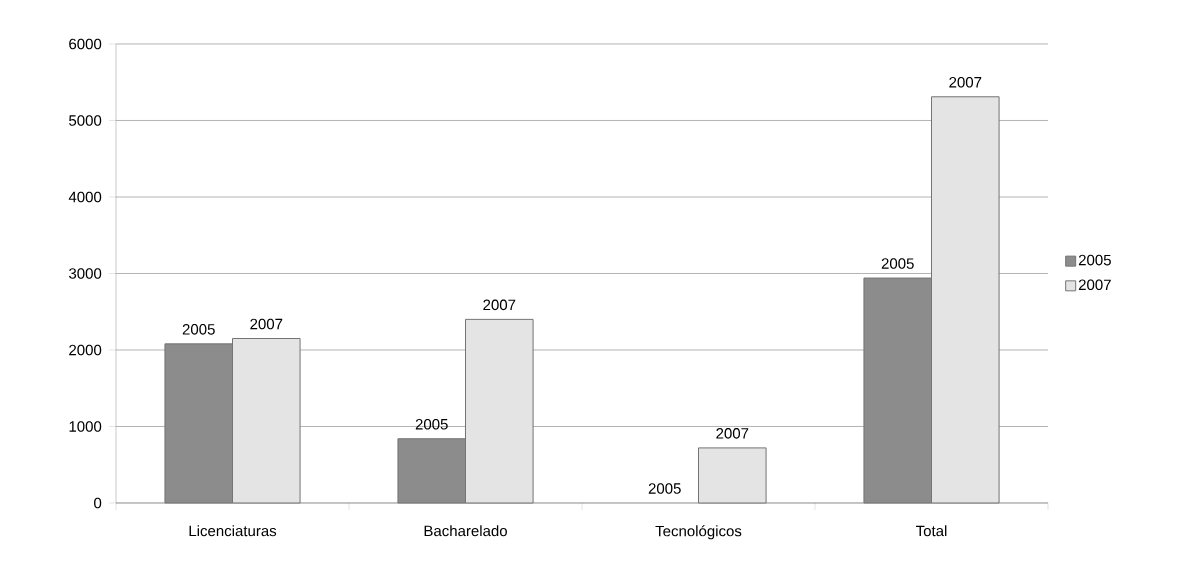 This screenshot has width=1179, height=583. Describe the element at coordinates (85, 197) in the screenshot. I see `y-tick-label: 4000` at that location.